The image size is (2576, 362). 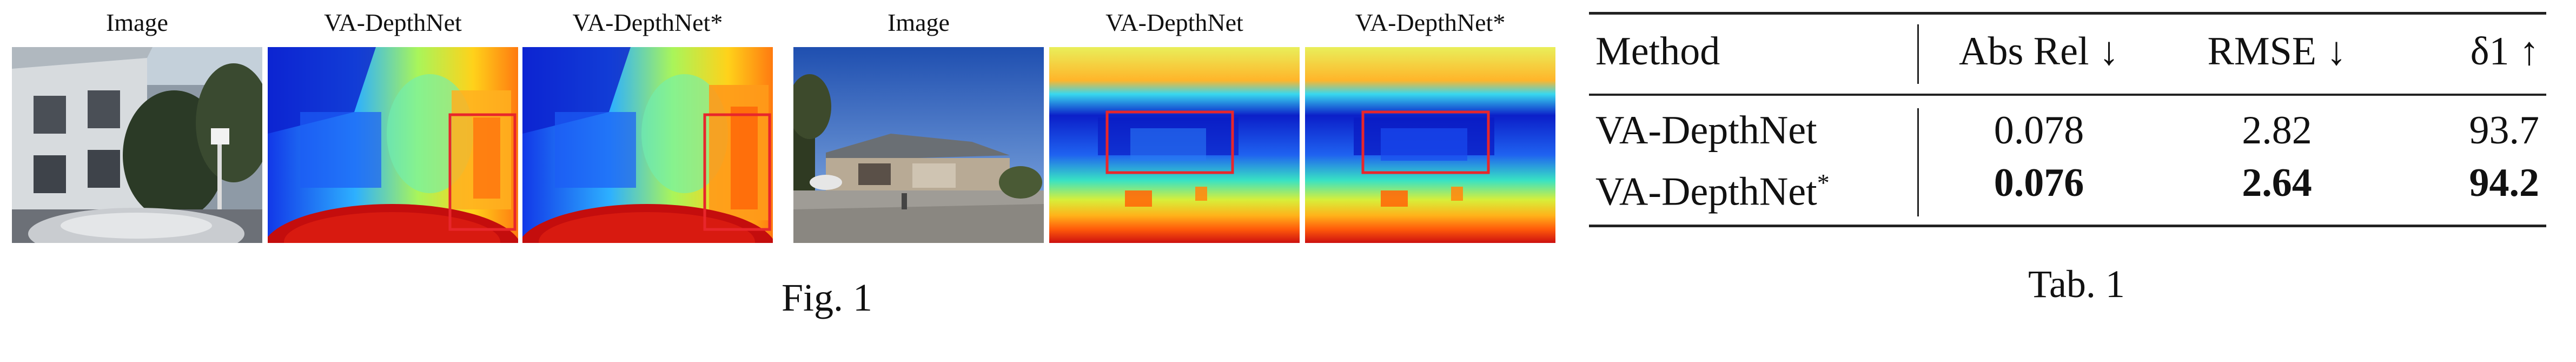 What do you see at coordinates (2067, 14) in the screenshot?
I see `table-top-rule` at bounding box center [2067, 14].